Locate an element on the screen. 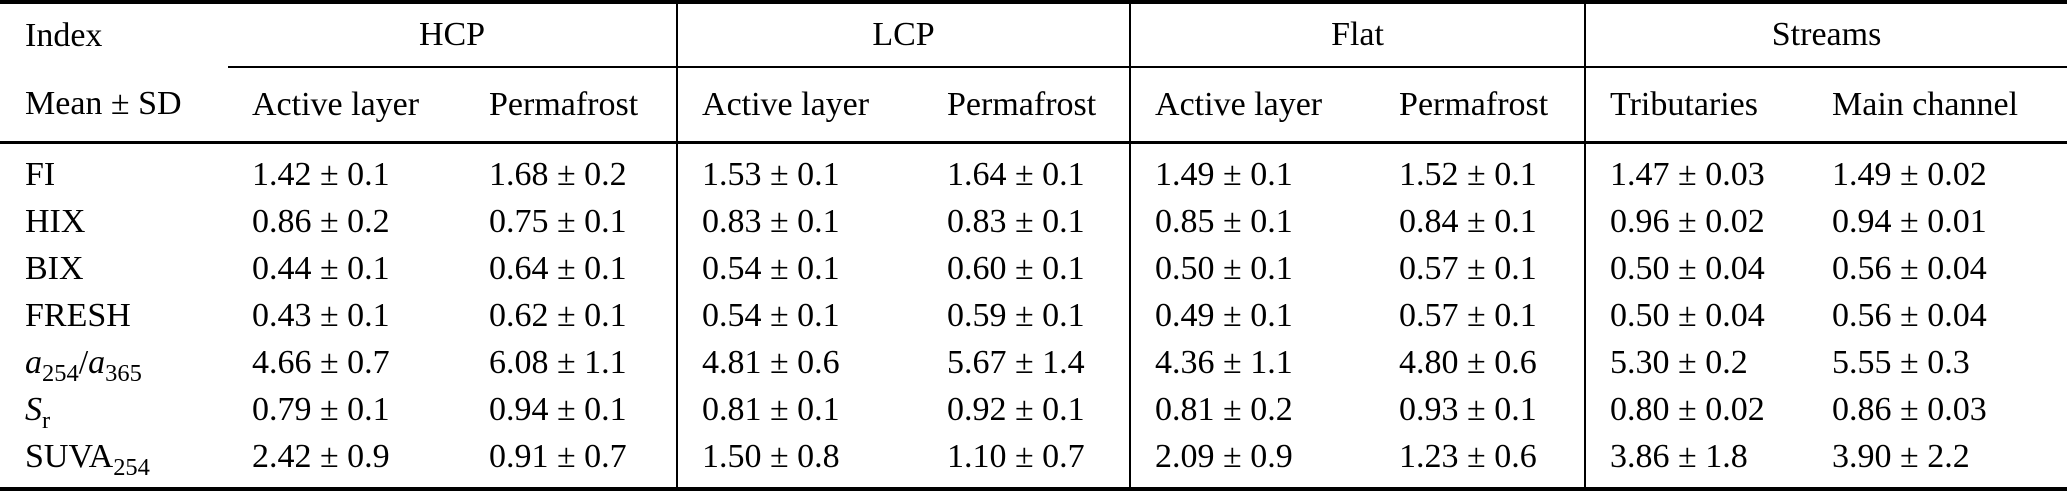 The height and width of the screenshot is (492, 2067). value-cell: 0.92 ± 0.1 is located at coordinates (1016, 409).